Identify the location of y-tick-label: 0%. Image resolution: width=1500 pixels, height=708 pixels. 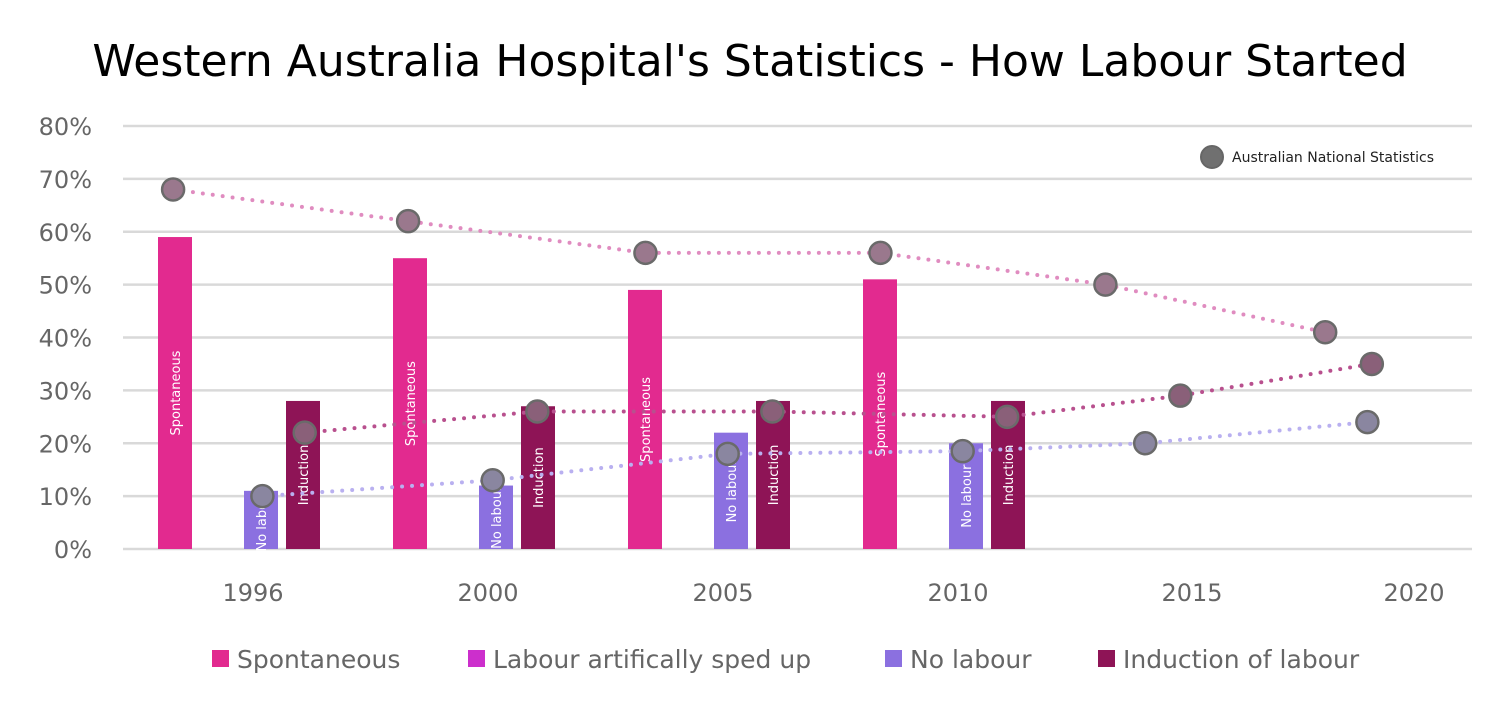
(73, 550).